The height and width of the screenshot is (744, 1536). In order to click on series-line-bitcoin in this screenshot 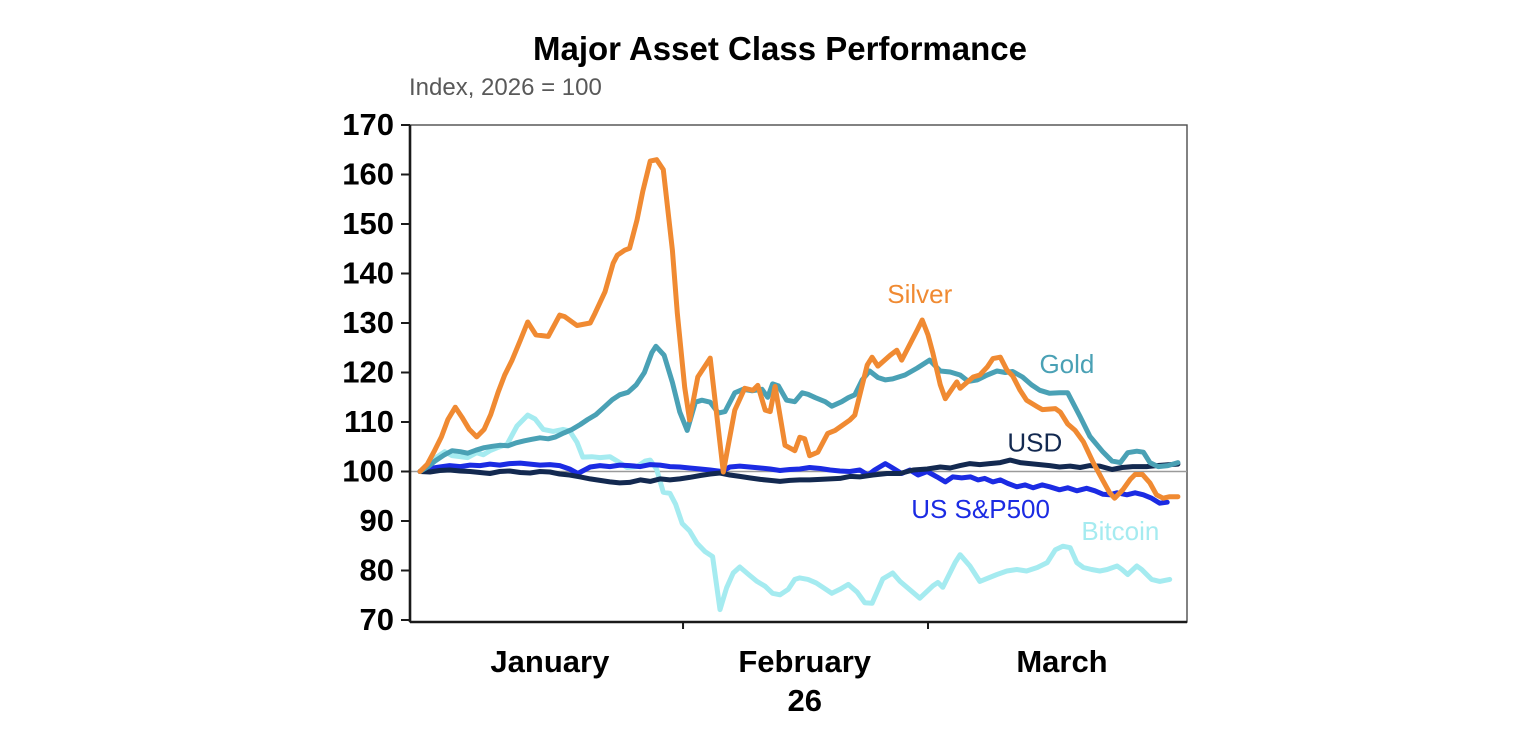, I will do `click(795, 512)`.